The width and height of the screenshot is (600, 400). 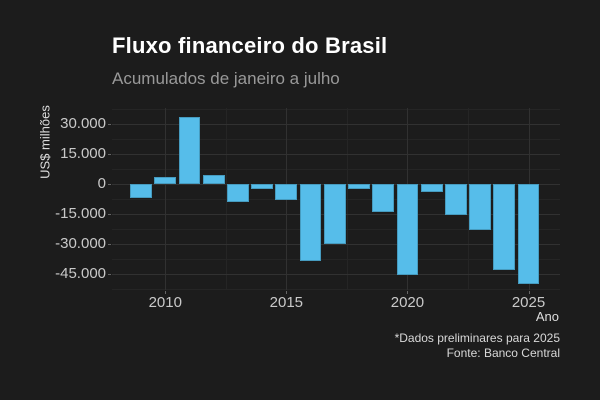 What do you see at coordinates (80, 273) in the screenshot?
I see `y-tick-label: -45.000` at bounding box center [80, 273].